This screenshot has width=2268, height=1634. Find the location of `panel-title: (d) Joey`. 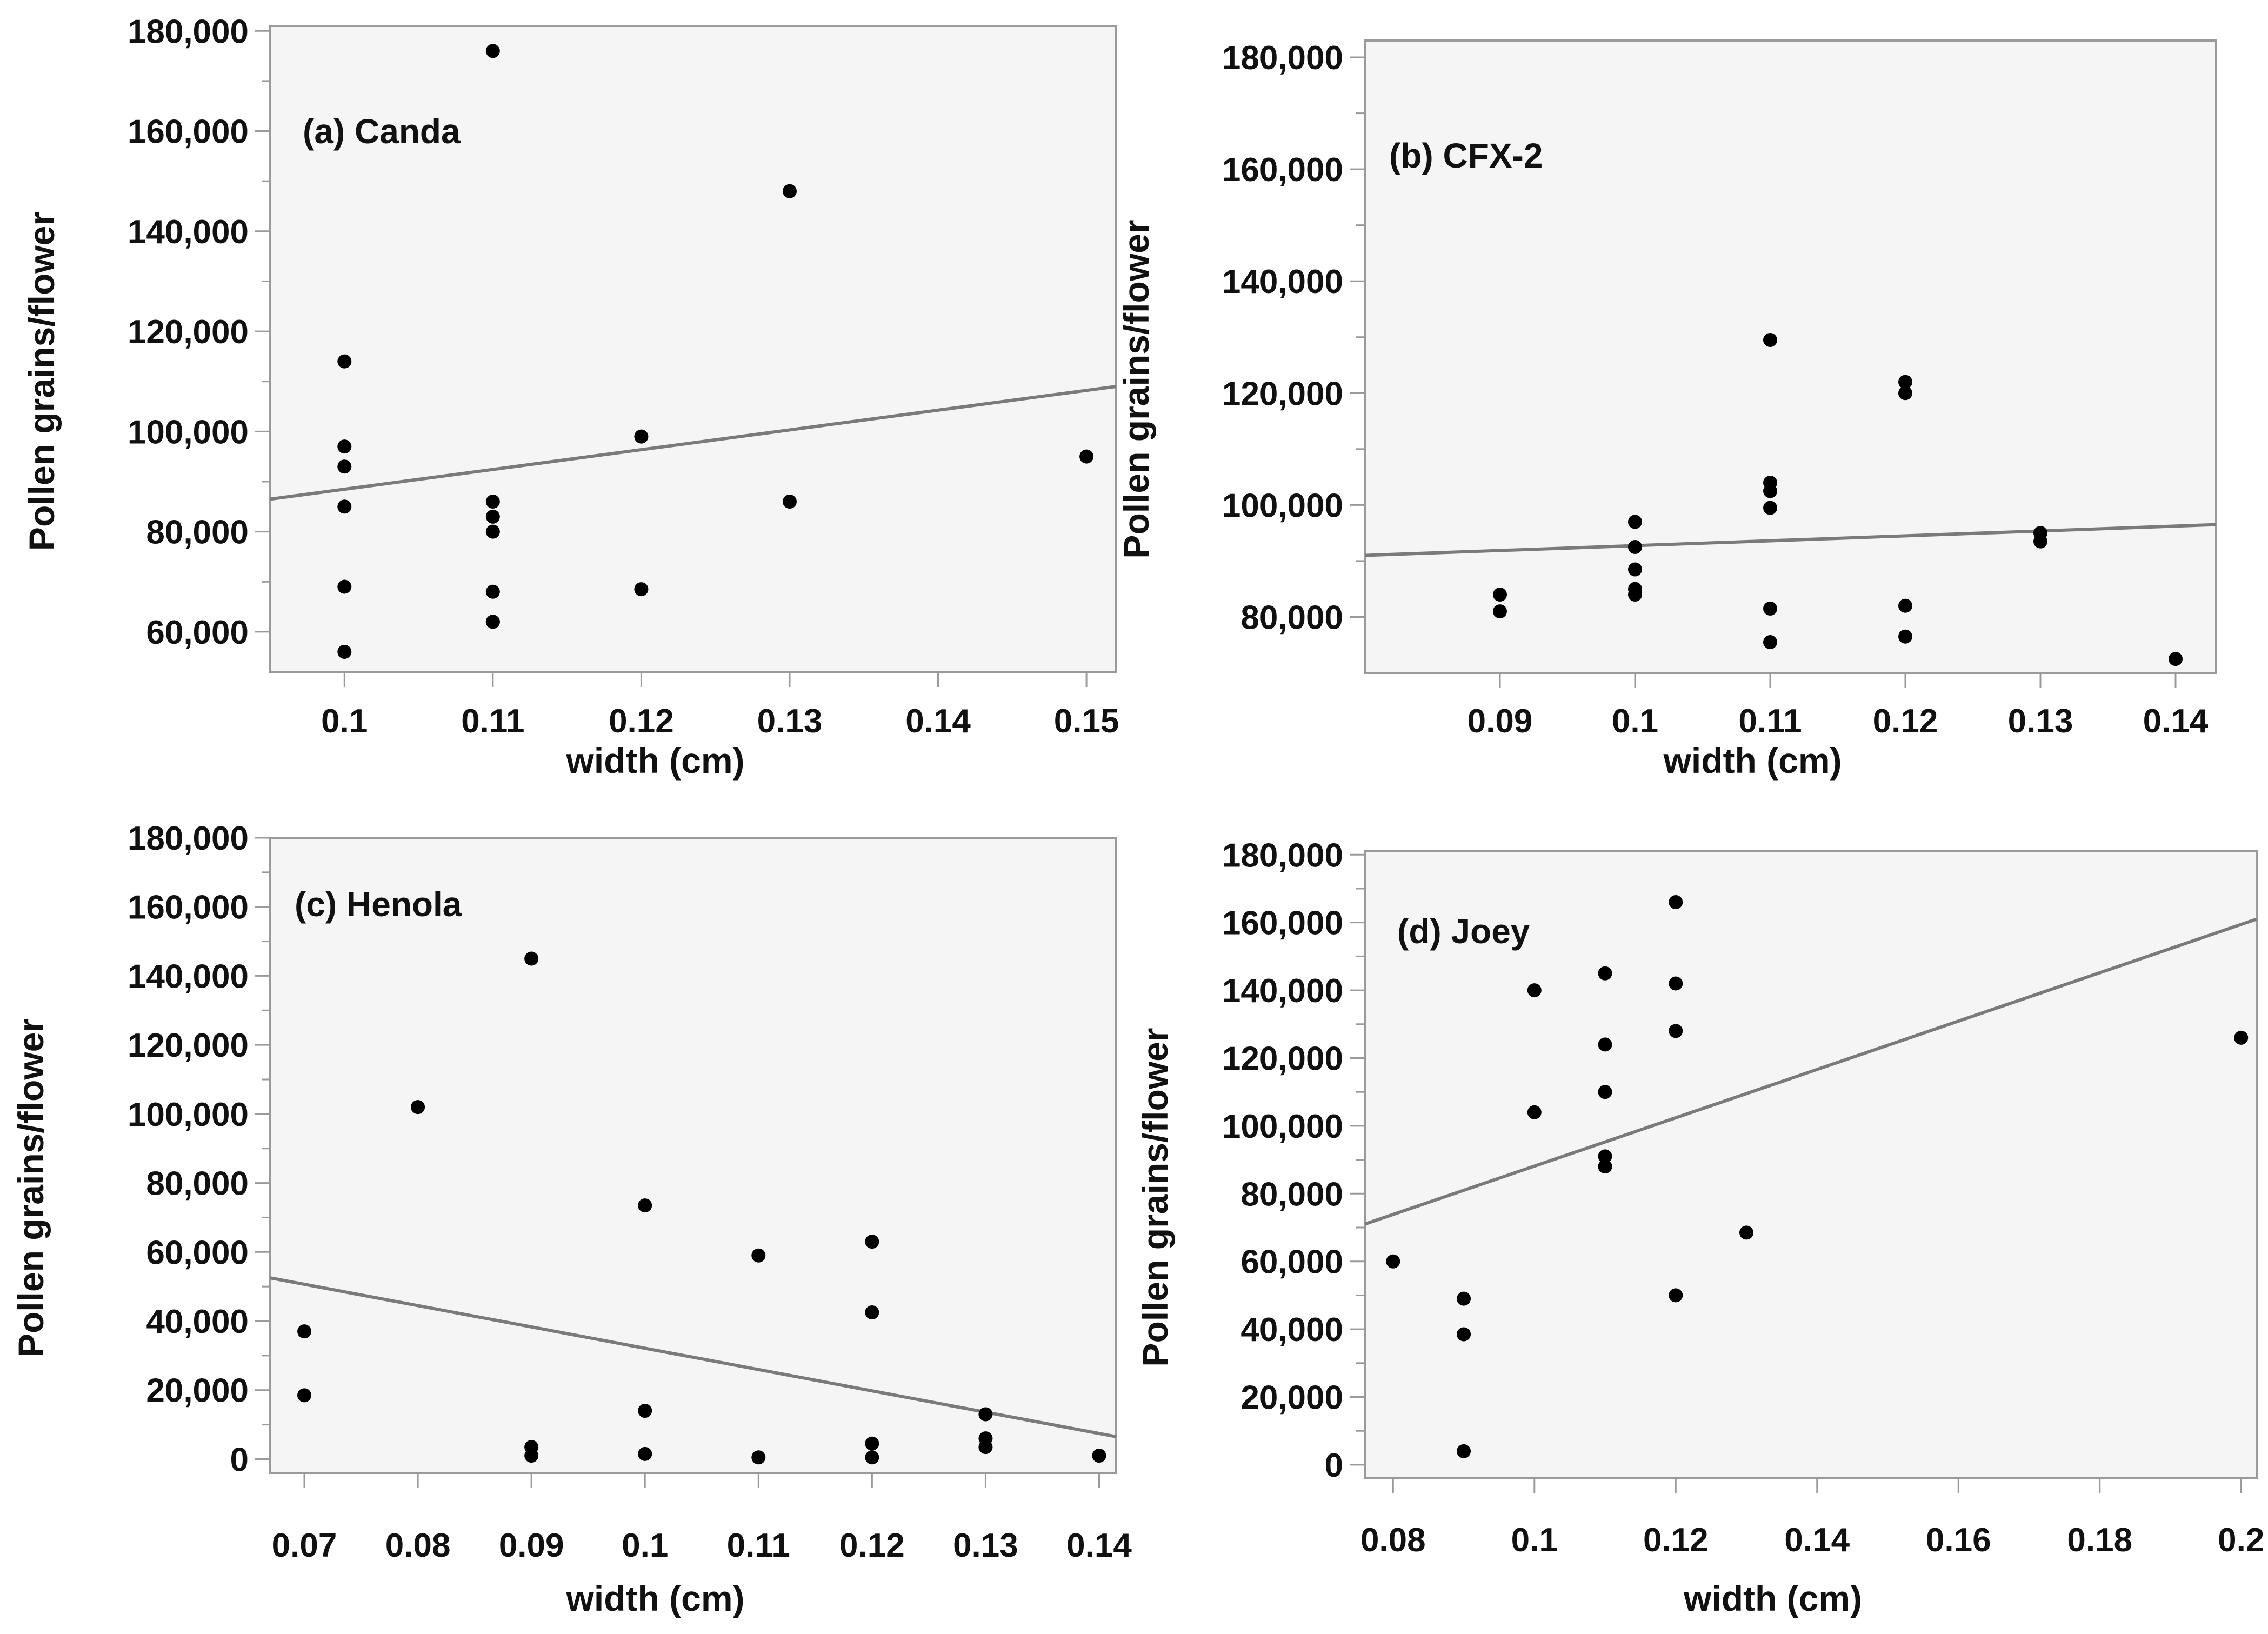

panel-title: (d) Joey is located at coordinates (1463, 931).